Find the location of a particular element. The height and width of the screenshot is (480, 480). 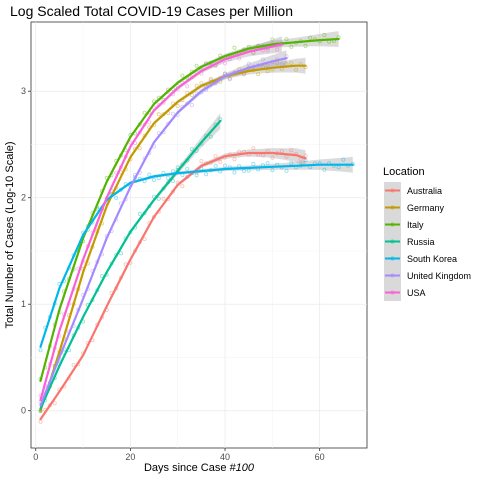

x-tick-label: 40 is located at coordinates (225, 457).